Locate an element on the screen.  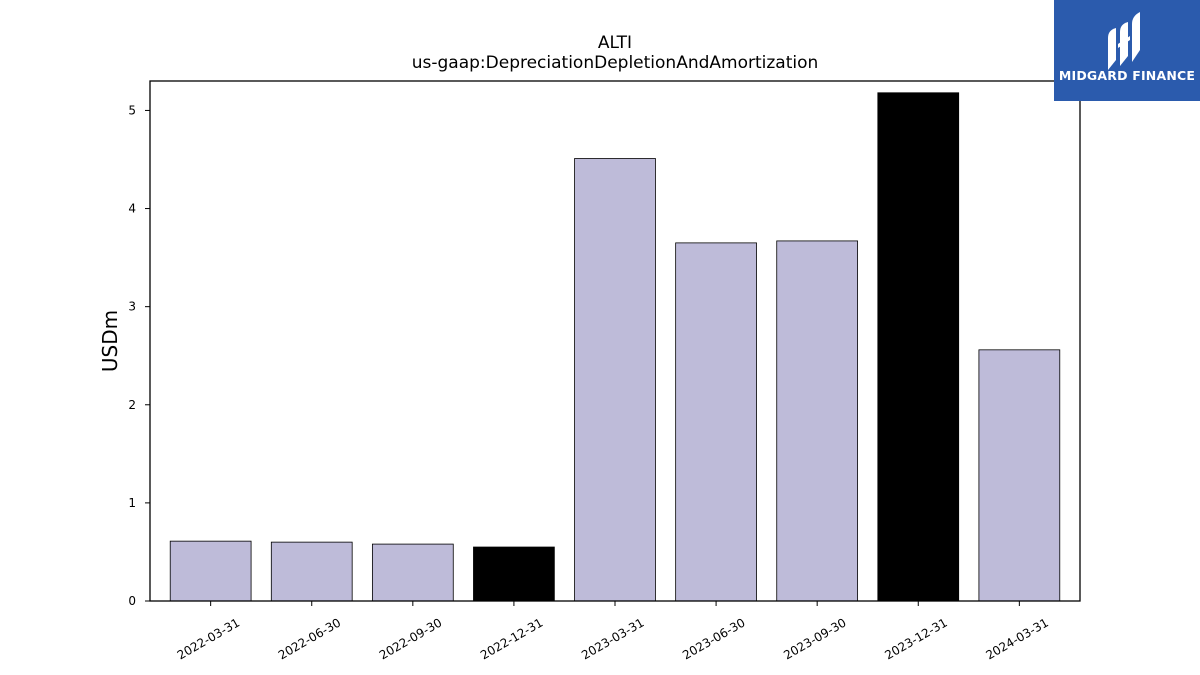
y-tick-label: 5 is located at coordinates (132, 110).